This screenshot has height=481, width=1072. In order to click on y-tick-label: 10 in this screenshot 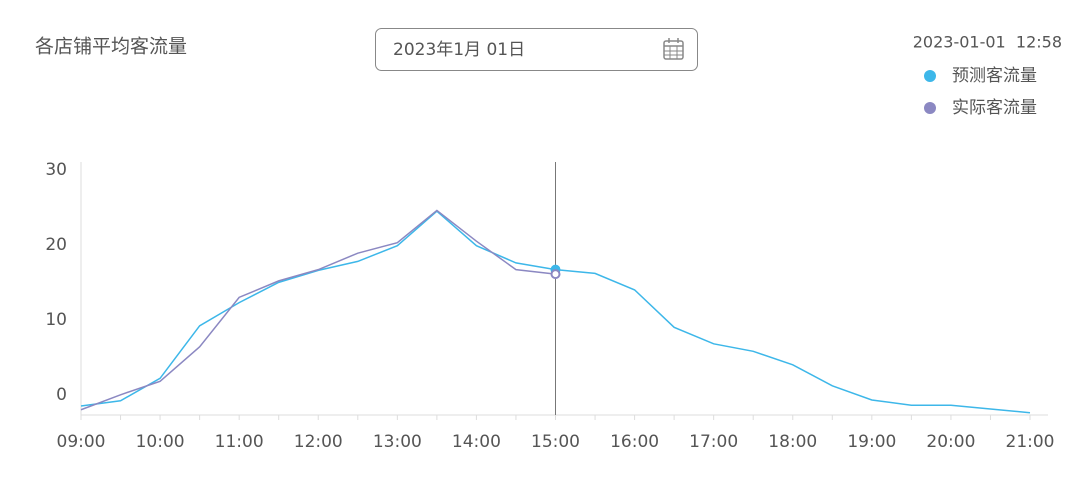, I will do `click(56, 320)`.